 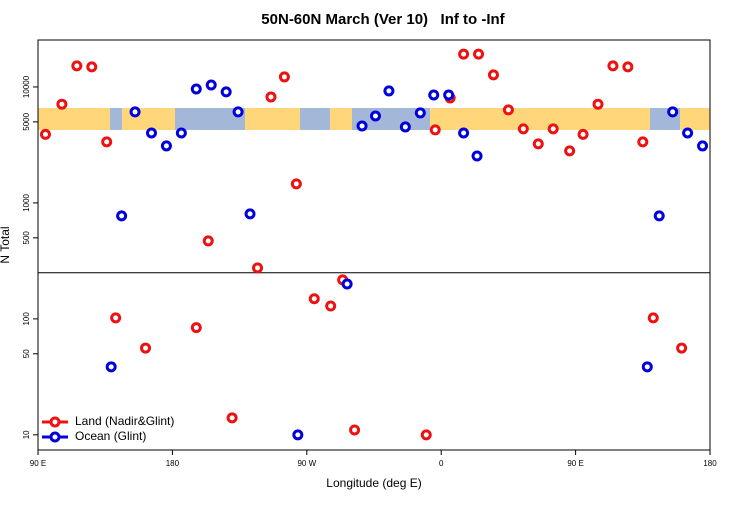 What do you see at coordinates (26, 238) in the screenshot?
I see `y-tick-label: 500` at bounding box center [26, 238].